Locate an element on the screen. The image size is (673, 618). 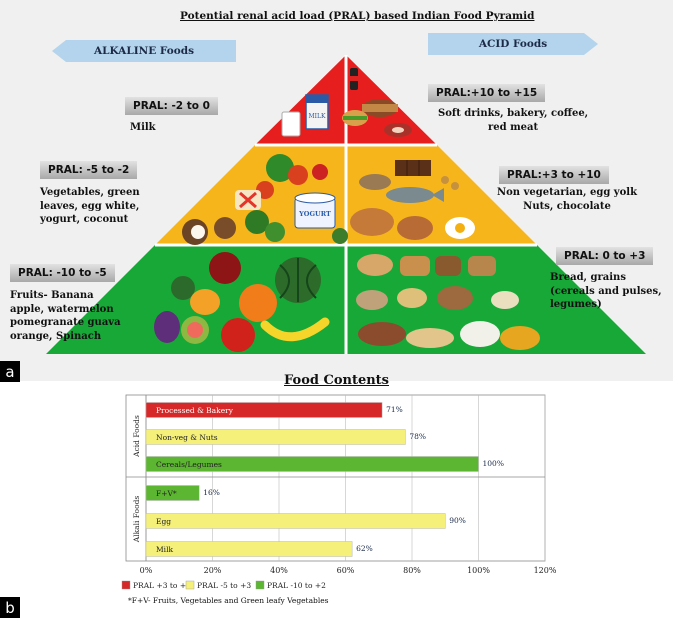
x-tick-label: 120% is located at coordinates (545, 570).